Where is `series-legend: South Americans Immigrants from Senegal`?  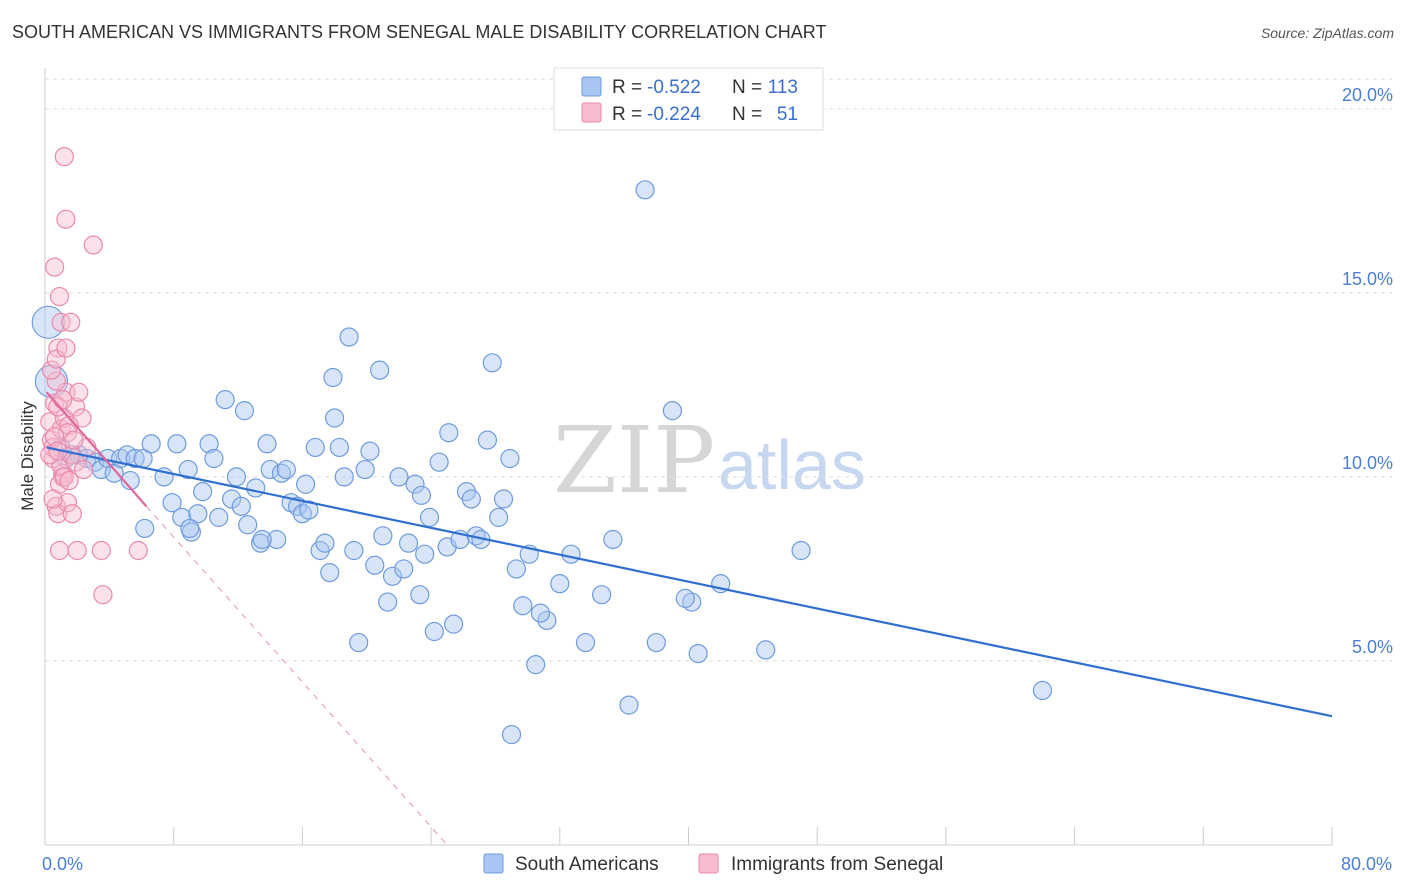 series-legend: South Americans Immigrants from Senegal is located at coordinates (713, 864).